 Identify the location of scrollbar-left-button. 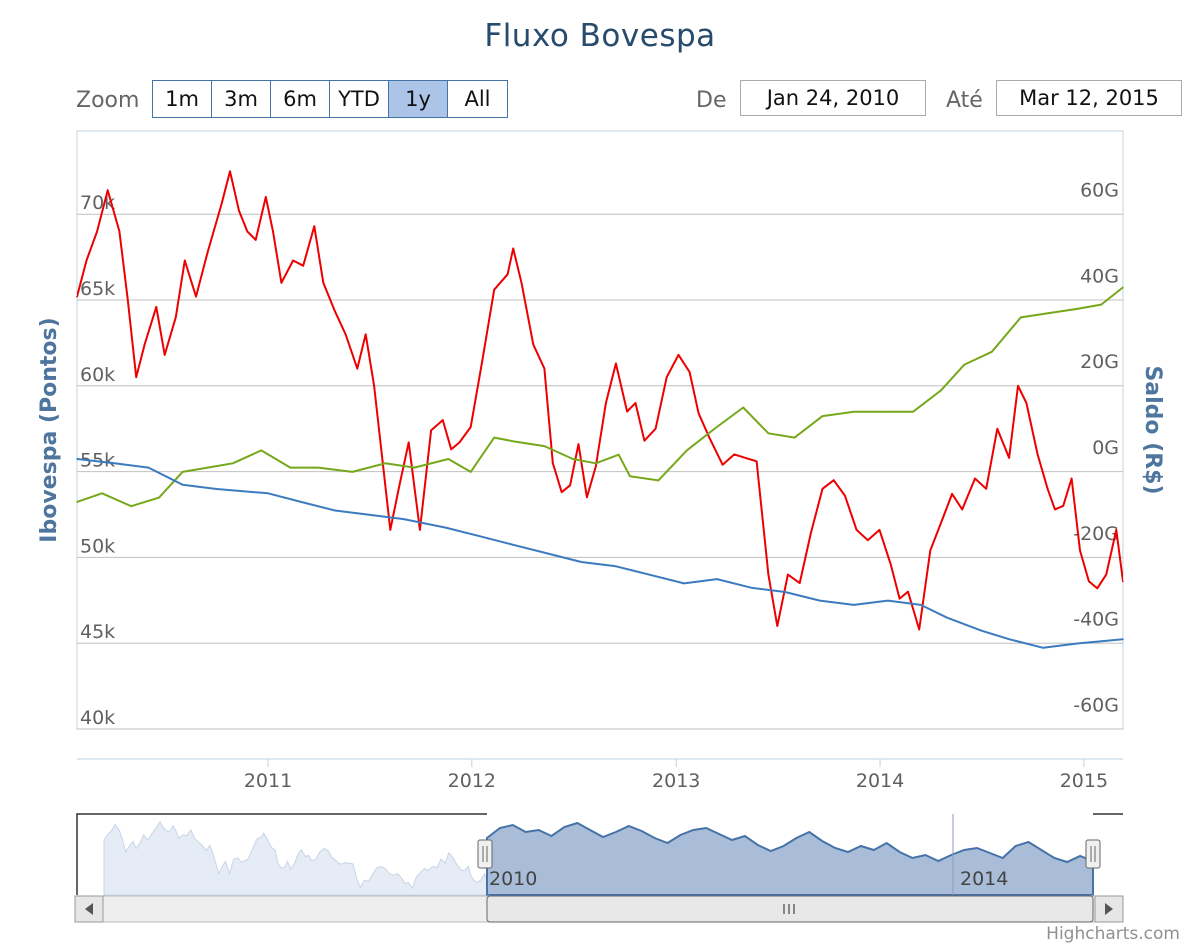
(89, 909).